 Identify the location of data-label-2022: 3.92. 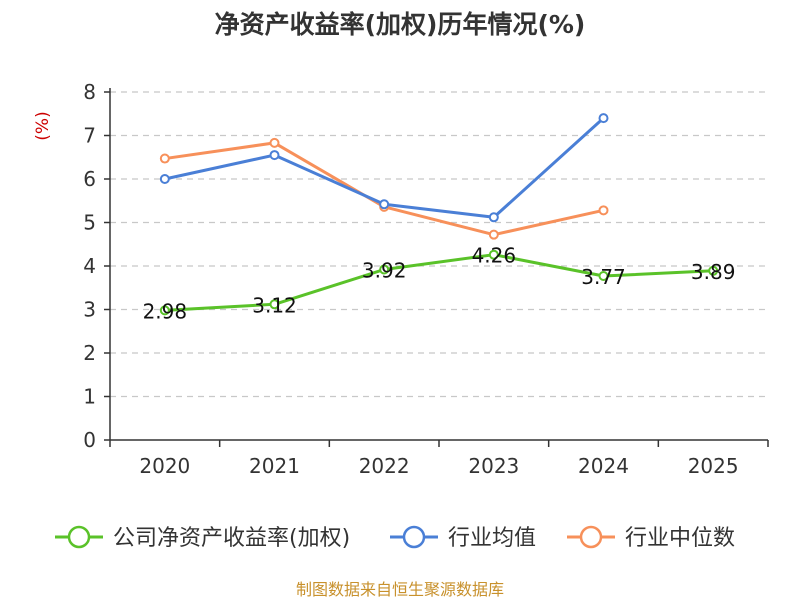
(384, 270).